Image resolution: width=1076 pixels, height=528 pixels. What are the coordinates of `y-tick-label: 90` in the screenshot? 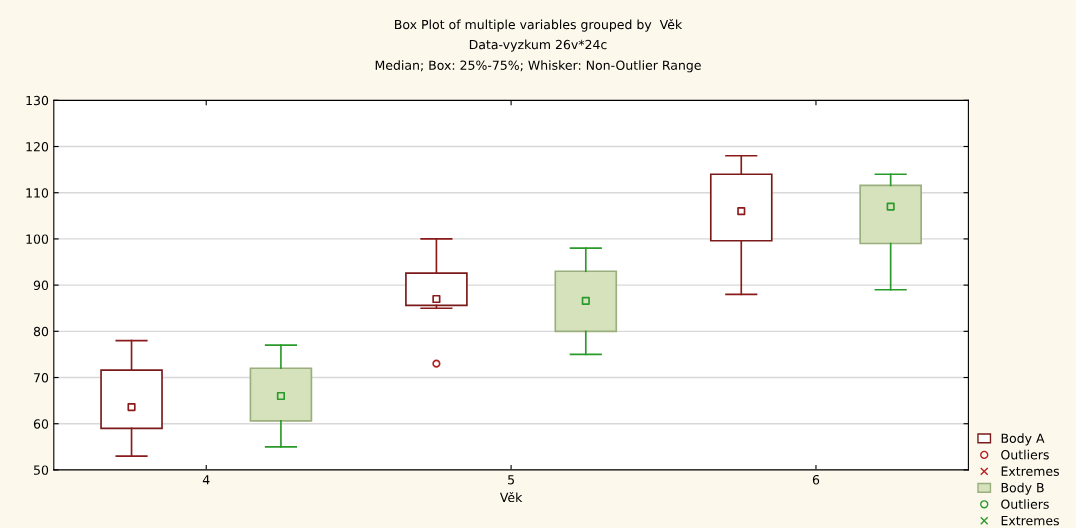 It's located at (41, 285).